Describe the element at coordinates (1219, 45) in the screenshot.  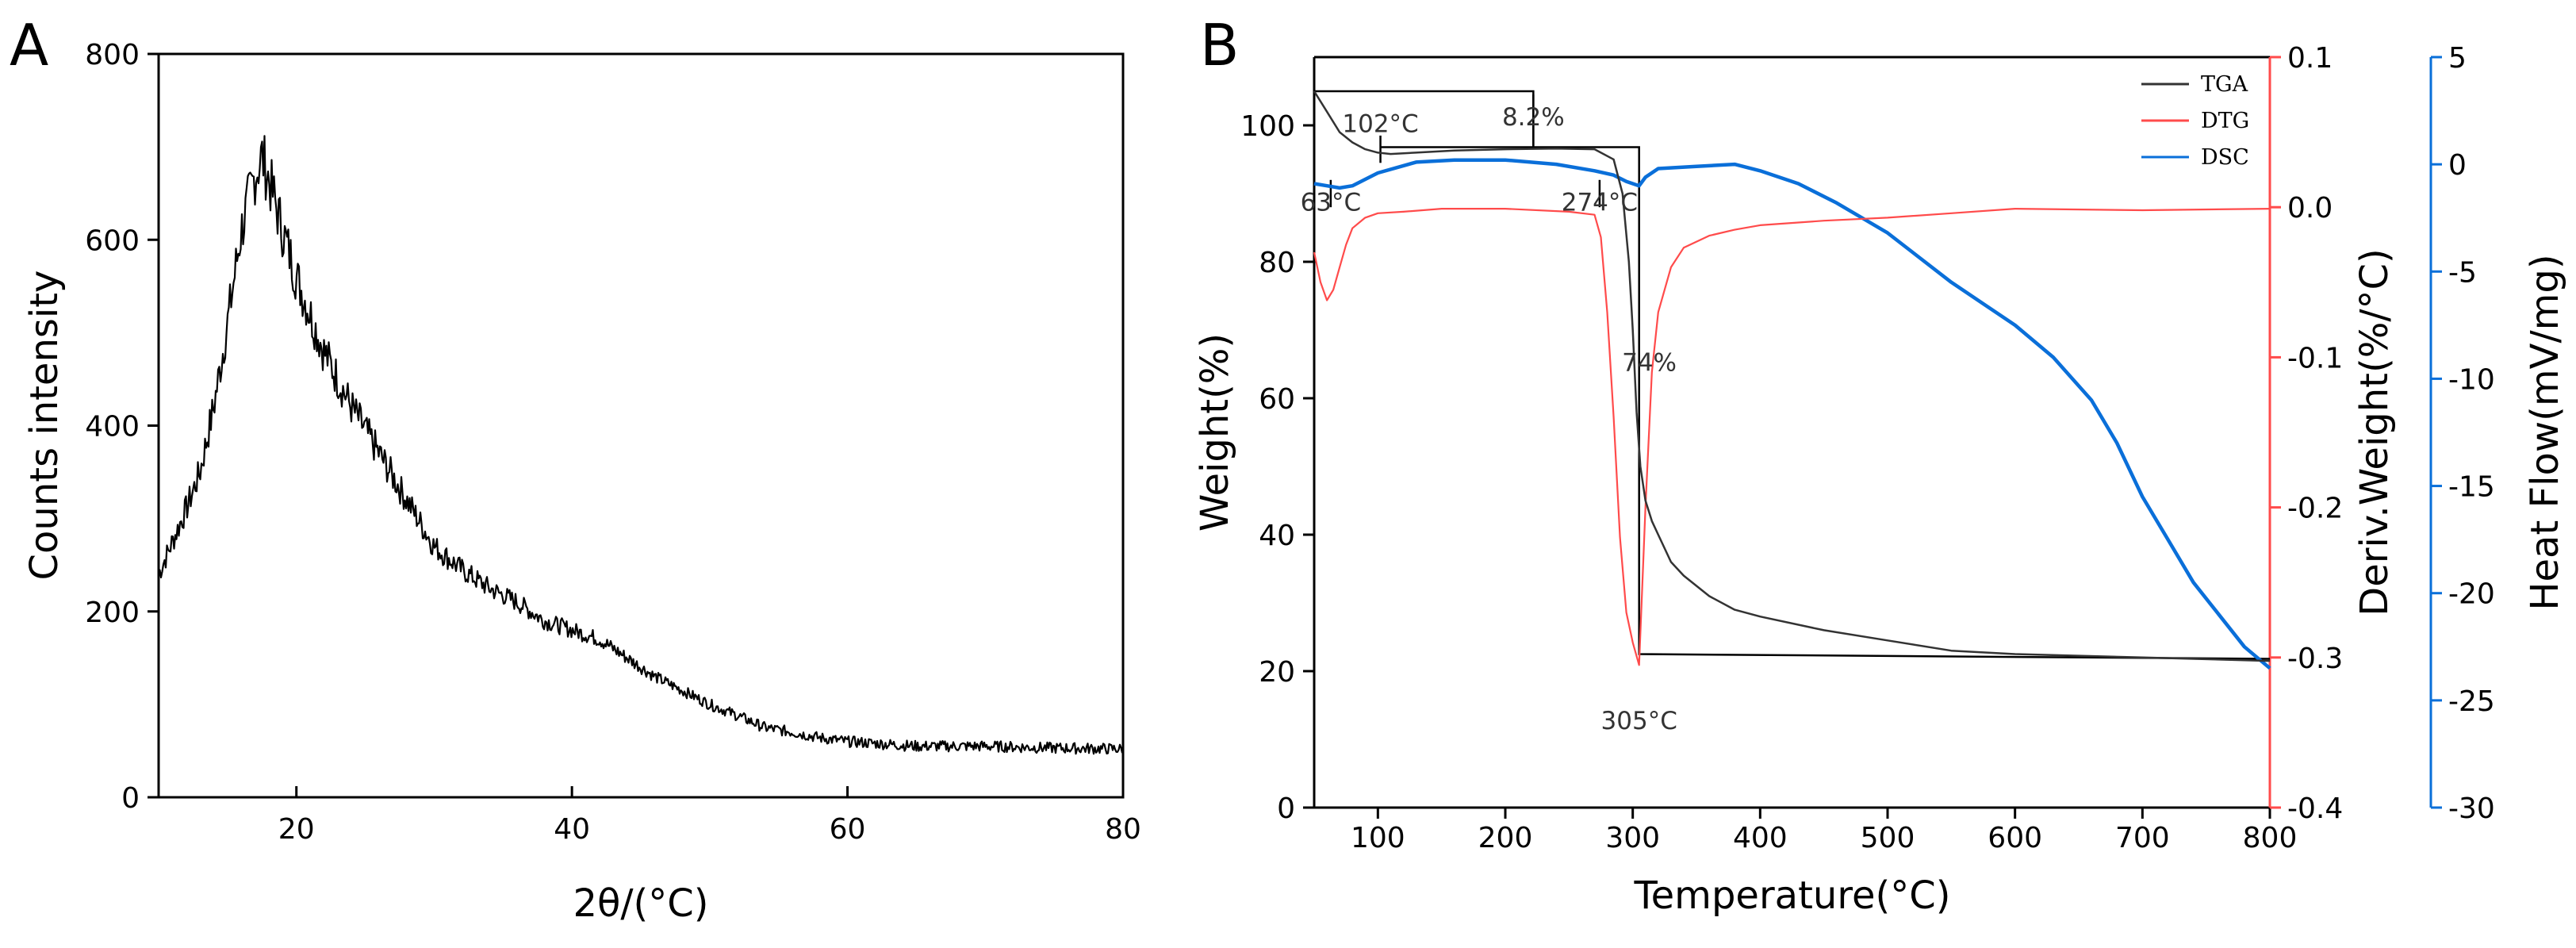
I see `panel-label-b: B` at that location.